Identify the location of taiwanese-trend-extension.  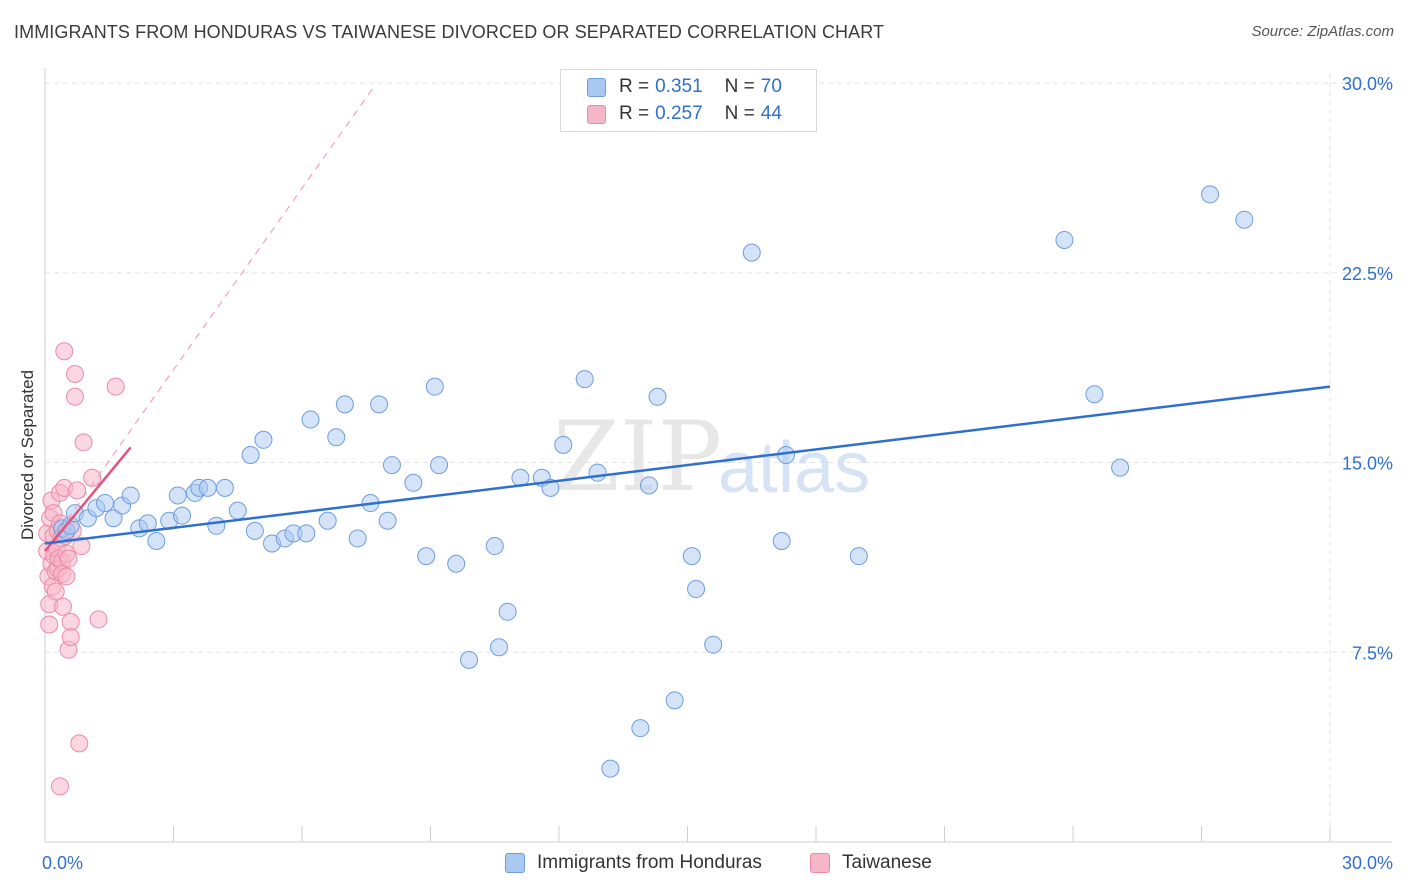
(210, 318).